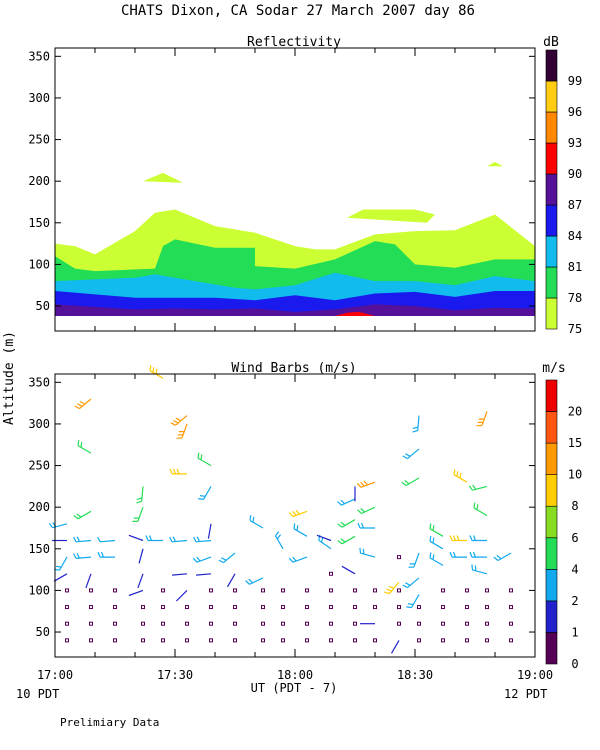  I want to click on y-tick-label: 50, so click(43, 306).